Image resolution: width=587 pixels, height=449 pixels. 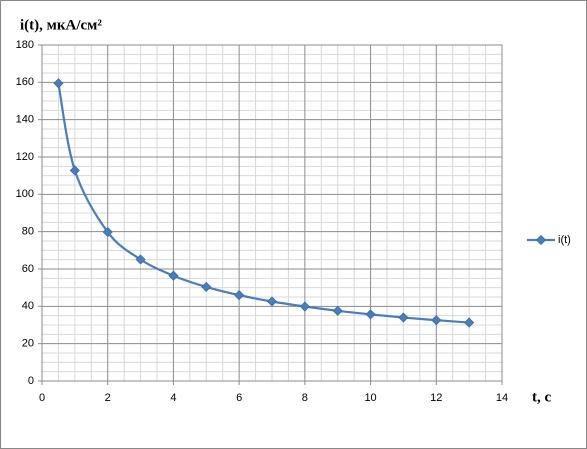 What do you see at coordinates (541, 397) in the screenshot?
I see `x-axis-label: t, с` at bounding box center [541, 397].